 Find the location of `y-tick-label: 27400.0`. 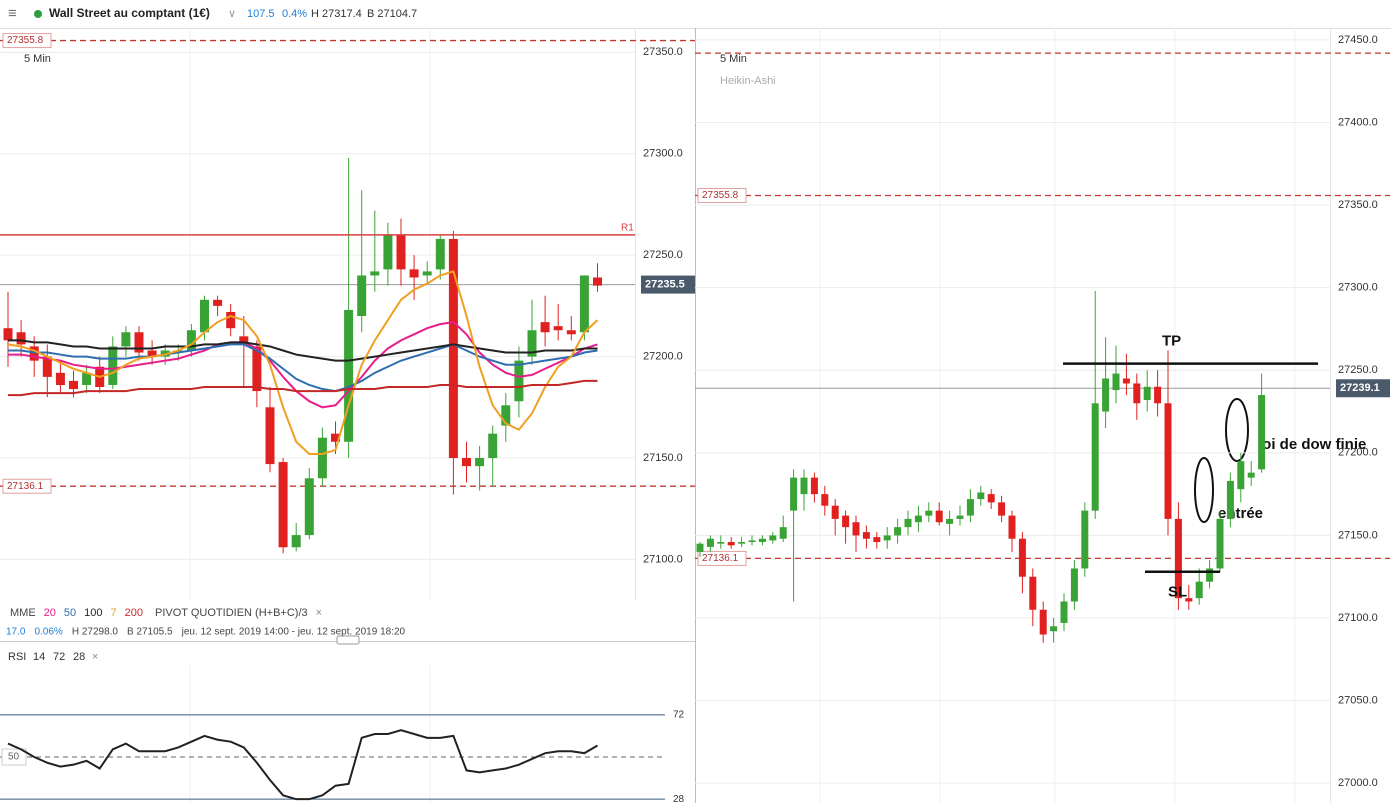

y-tick-label: 27400.0 is located at coordinates (1358, 122).